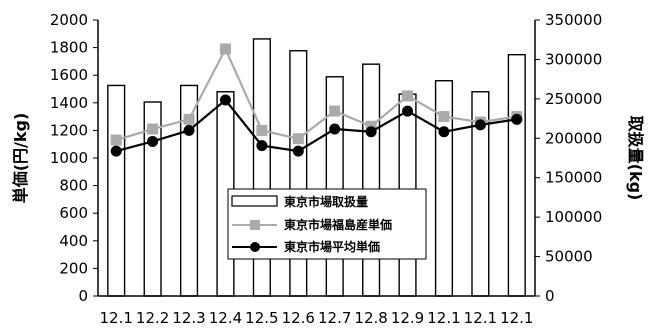  What do you see at coordinates (152, 318) in the screenshot?
I see `tick-label: 12.2` at bounding box center [152, 318].